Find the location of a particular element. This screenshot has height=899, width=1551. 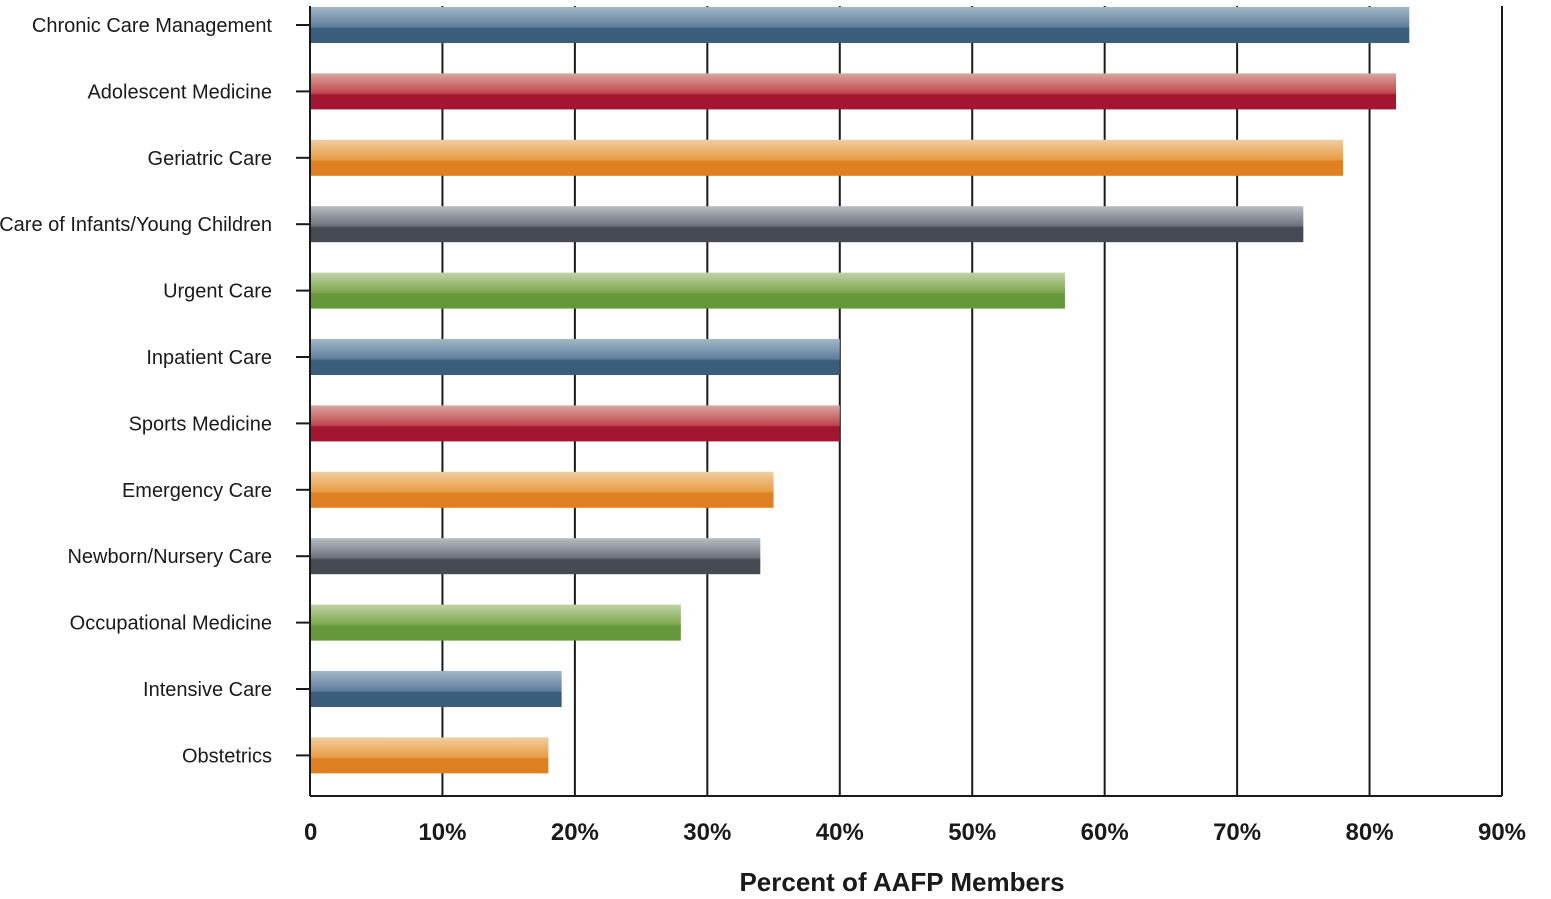

x-axis-title: Percent of AAFP Members is located at coordinates (901, 882).